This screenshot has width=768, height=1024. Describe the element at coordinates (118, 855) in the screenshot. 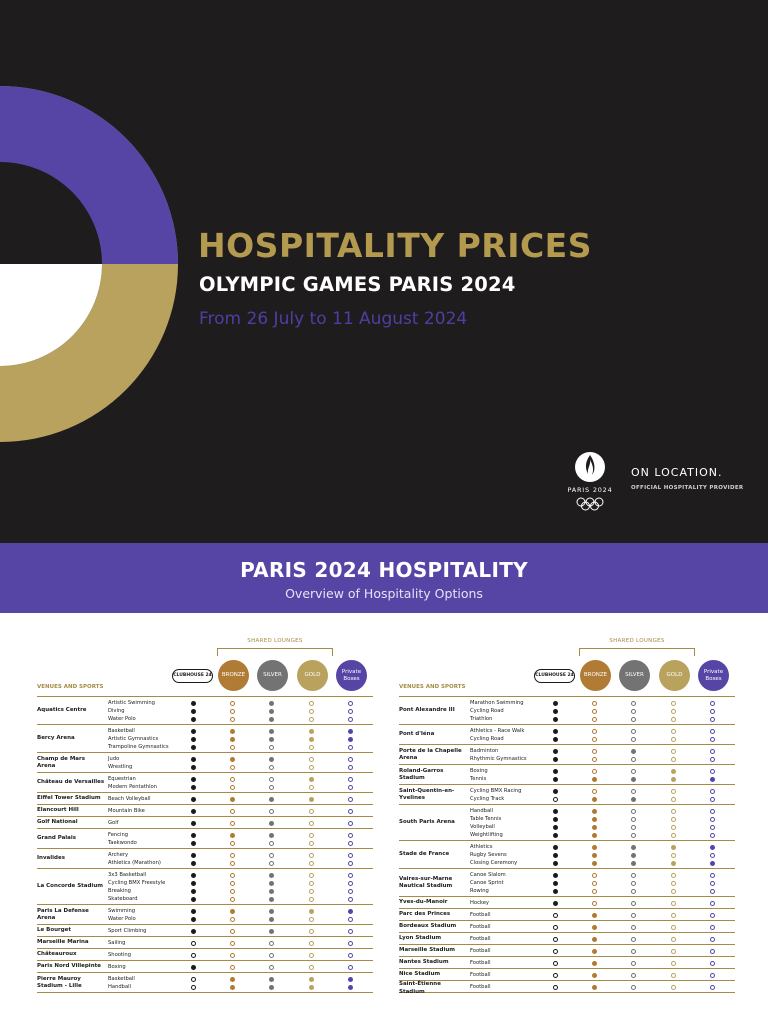

I see `sport-name: Archery` at that location.